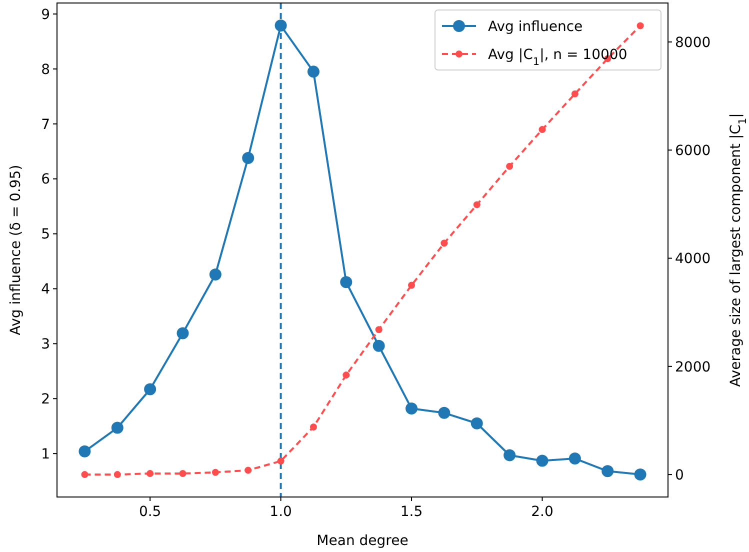  I want to click on y-tick-label: 1, so click(45, 454).